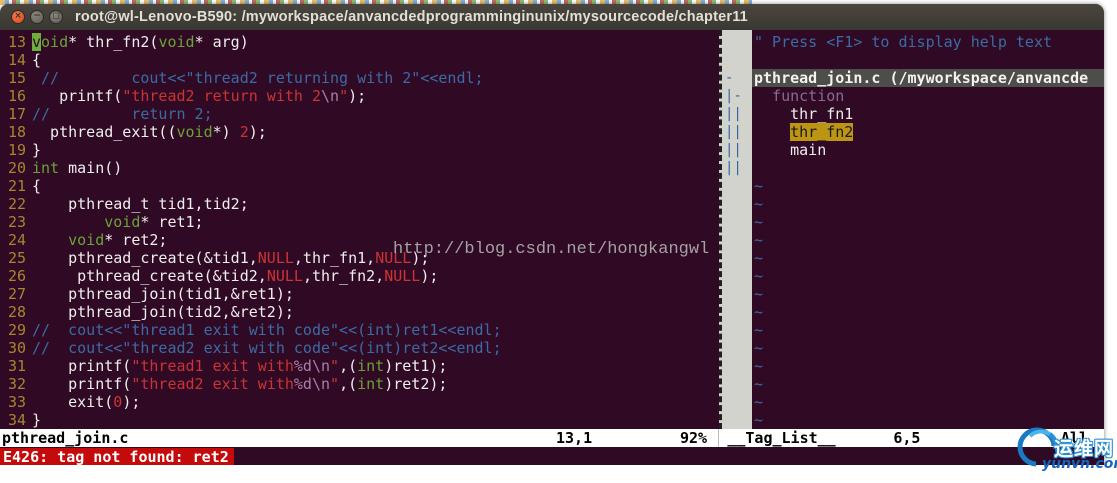 The height and width of the screenshot is (483, 1117). What do you see at coordinates (37, 420) in the screenshot?
I see `code-token: }` at bounding box center [37, 420].